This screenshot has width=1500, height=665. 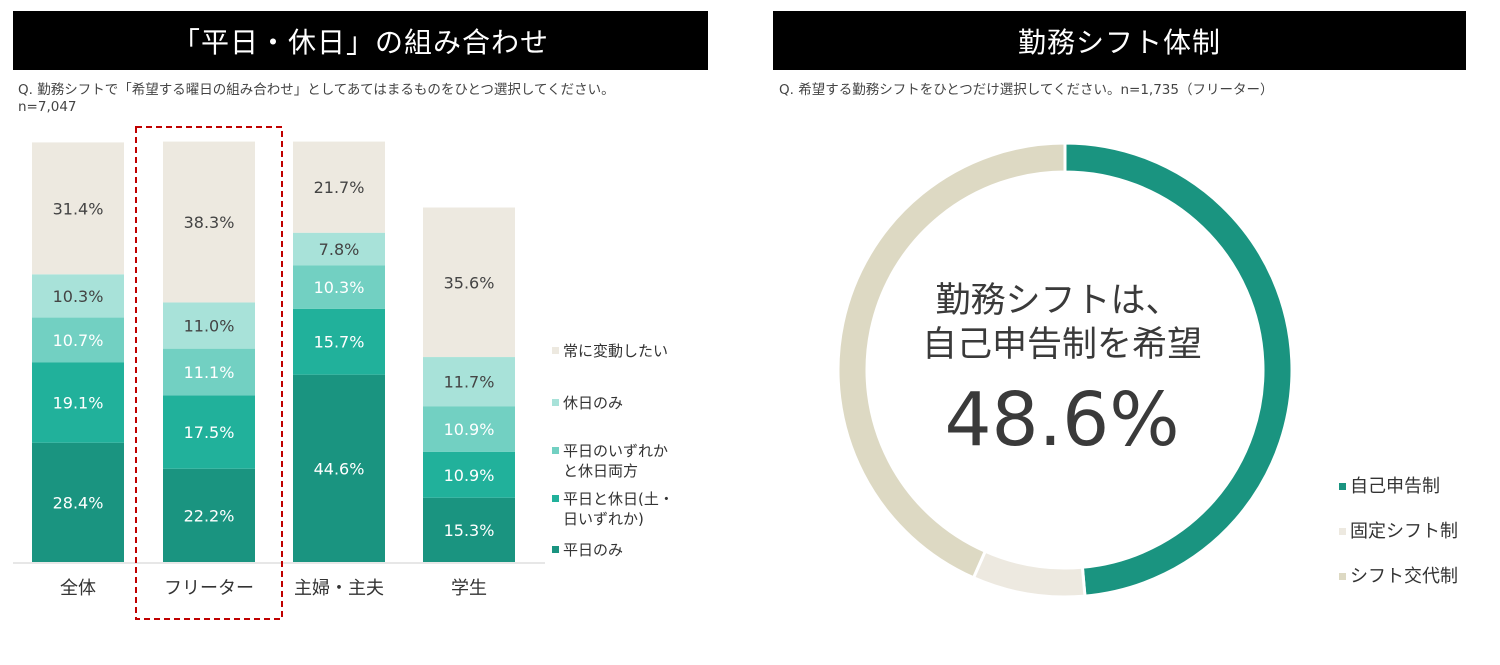 What do you see at coordinates (1404, 576) in the screenshot?
I see `legend-label: シフト交代制` at bounding box center [1404, 576].